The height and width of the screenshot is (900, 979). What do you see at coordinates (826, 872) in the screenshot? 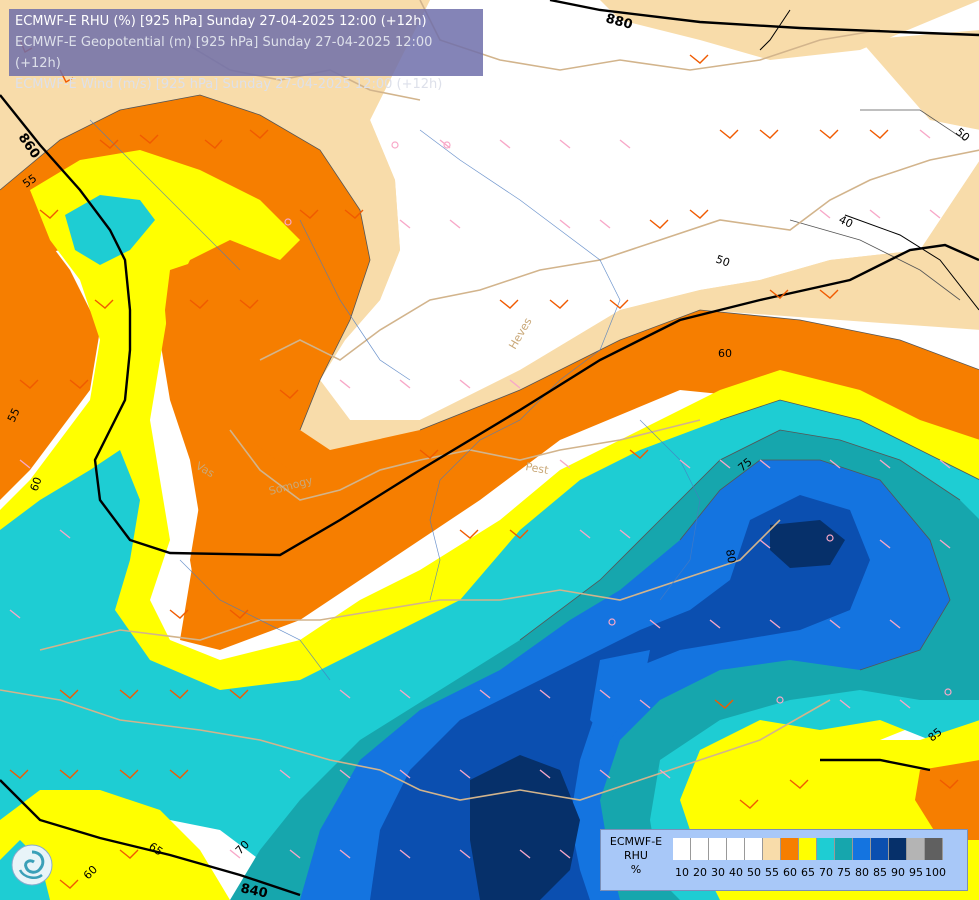
I see `legend-tick-70: 70` at bounding box center [826, 872].